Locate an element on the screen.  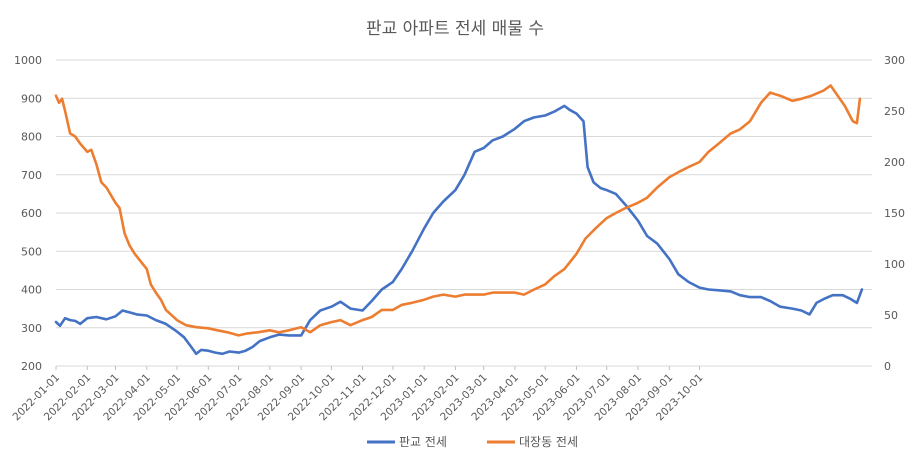
y-right-tick-label: 250 is located at coordinates (894, 111).